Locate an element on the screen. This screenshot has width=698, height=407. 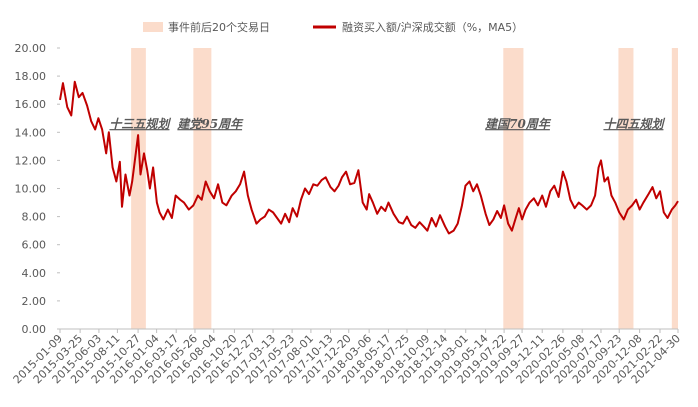
y-tick-label: 20.00 is located at coordinates (31, 48).